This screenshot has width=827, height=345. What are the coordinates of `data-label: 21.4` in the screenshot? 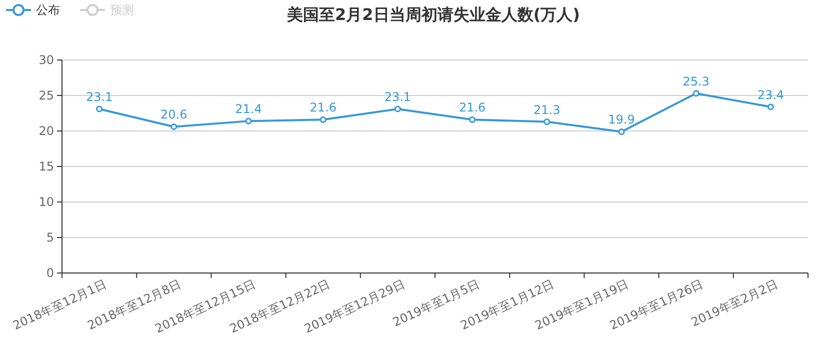 It's located at (248, 109).